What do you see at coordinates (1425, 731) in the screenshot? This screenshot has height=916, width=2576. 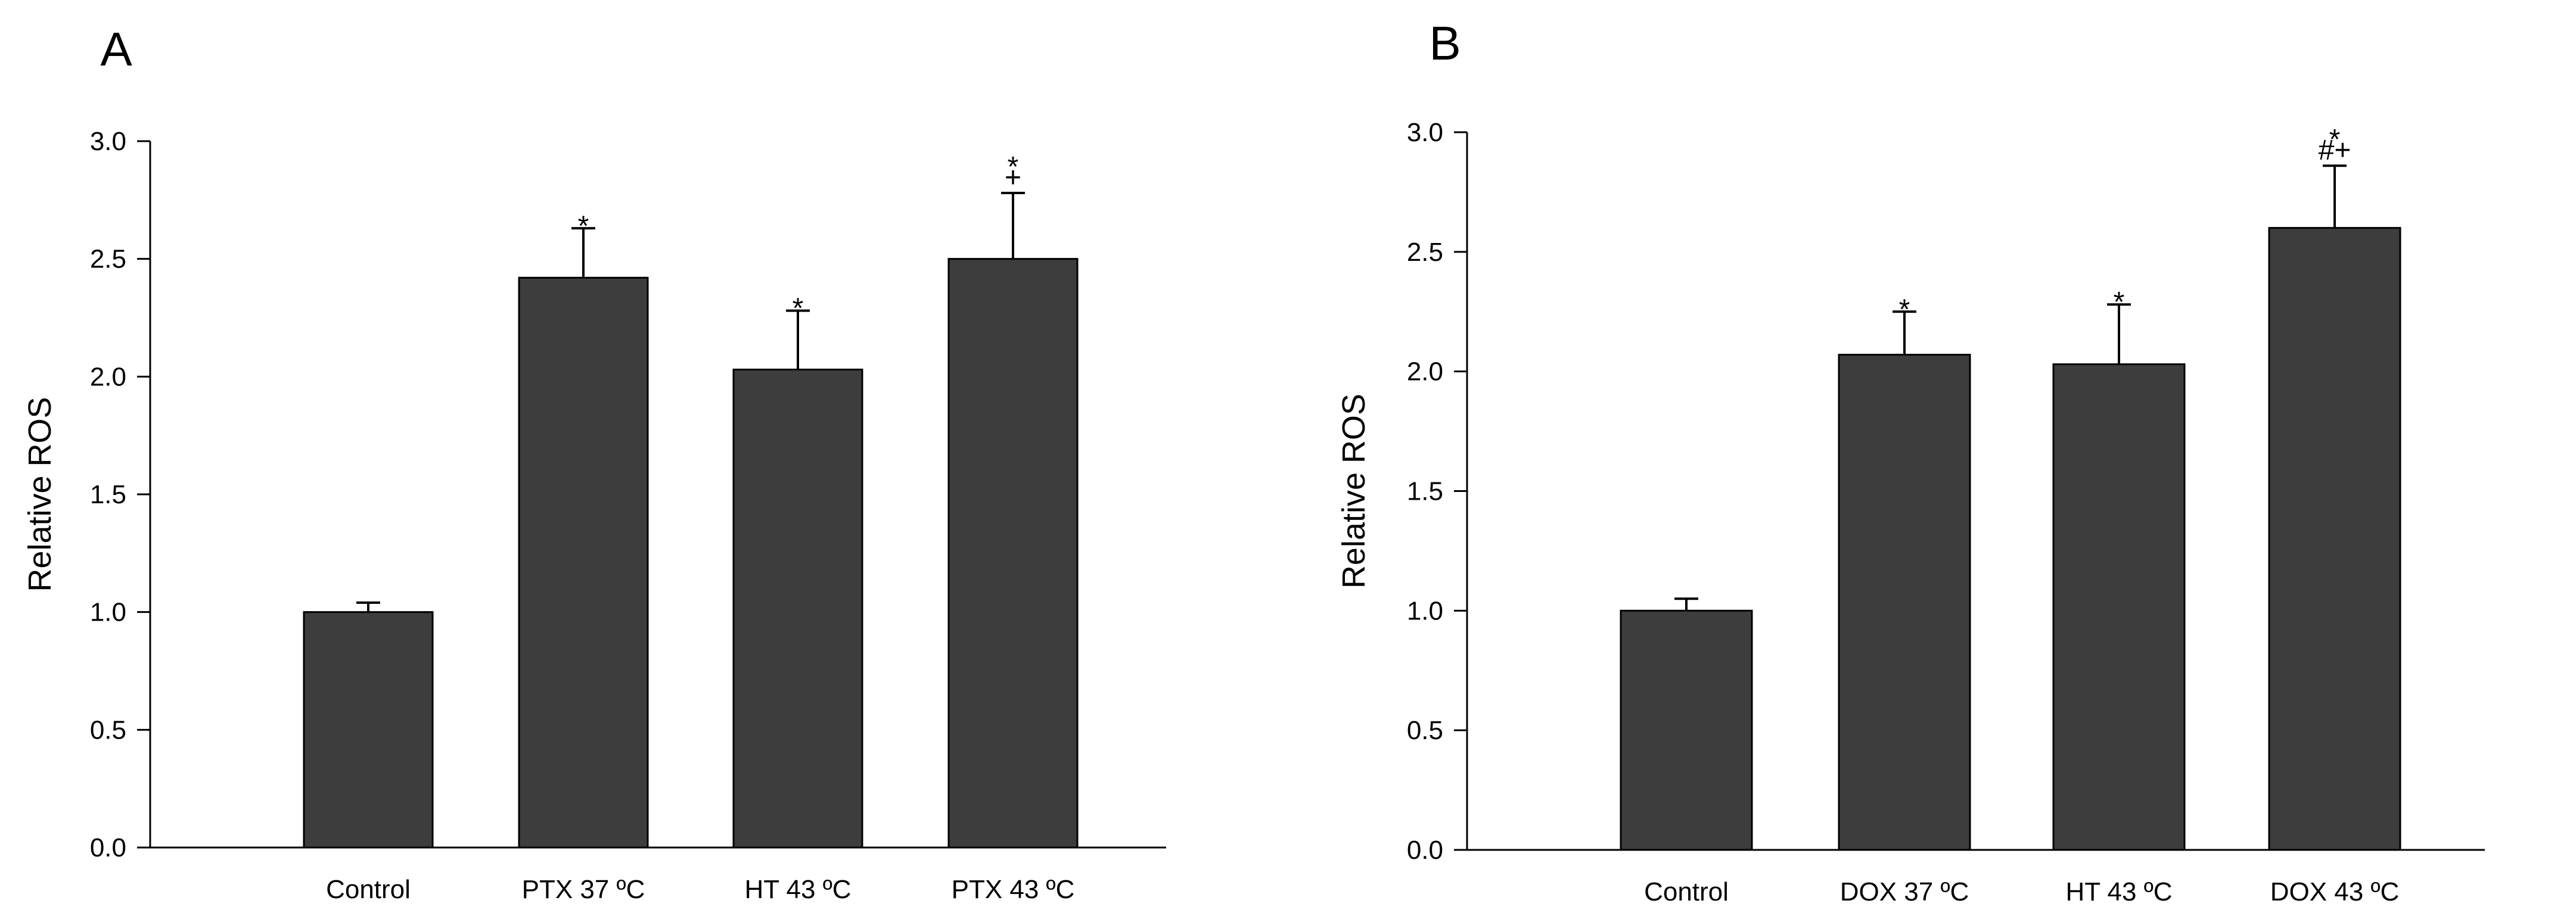 I see `panel-b-y-tick-label: 0.5` at bounding box center [1425, 731].